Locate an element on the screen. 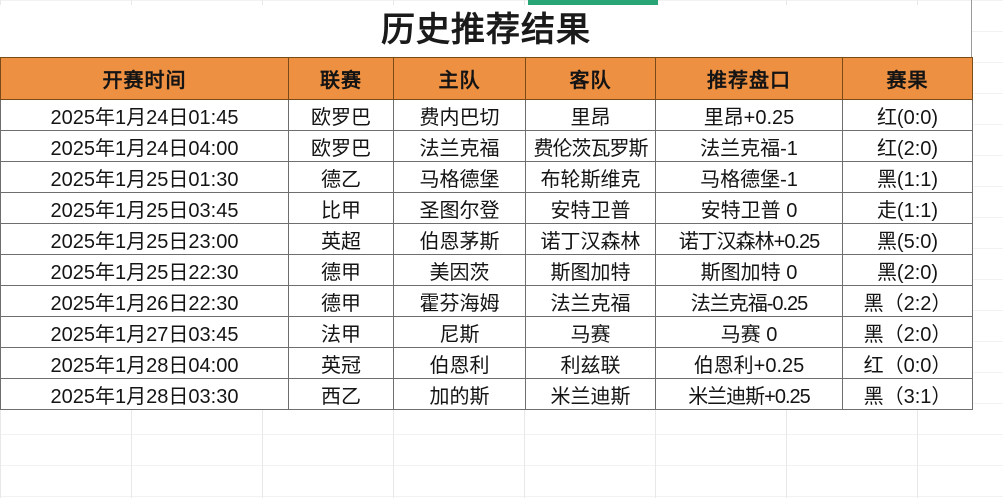  cell-away-team: 里昂 is located at coordinates (590, 115).